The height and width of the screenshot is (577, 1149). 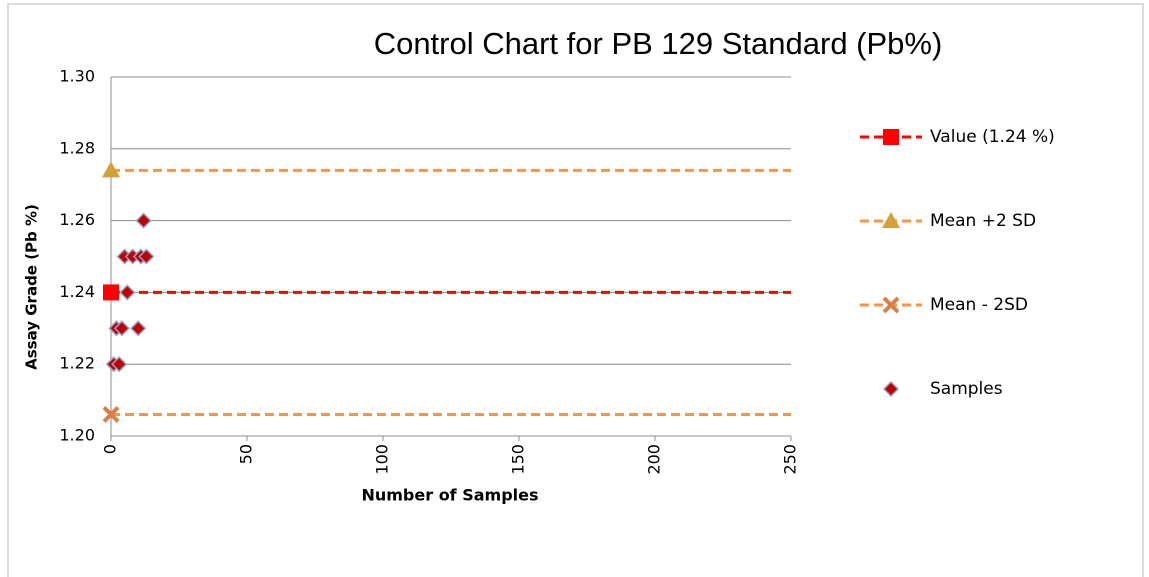 I want to click on x-tick-label: 0, so click(x=110, y=449).